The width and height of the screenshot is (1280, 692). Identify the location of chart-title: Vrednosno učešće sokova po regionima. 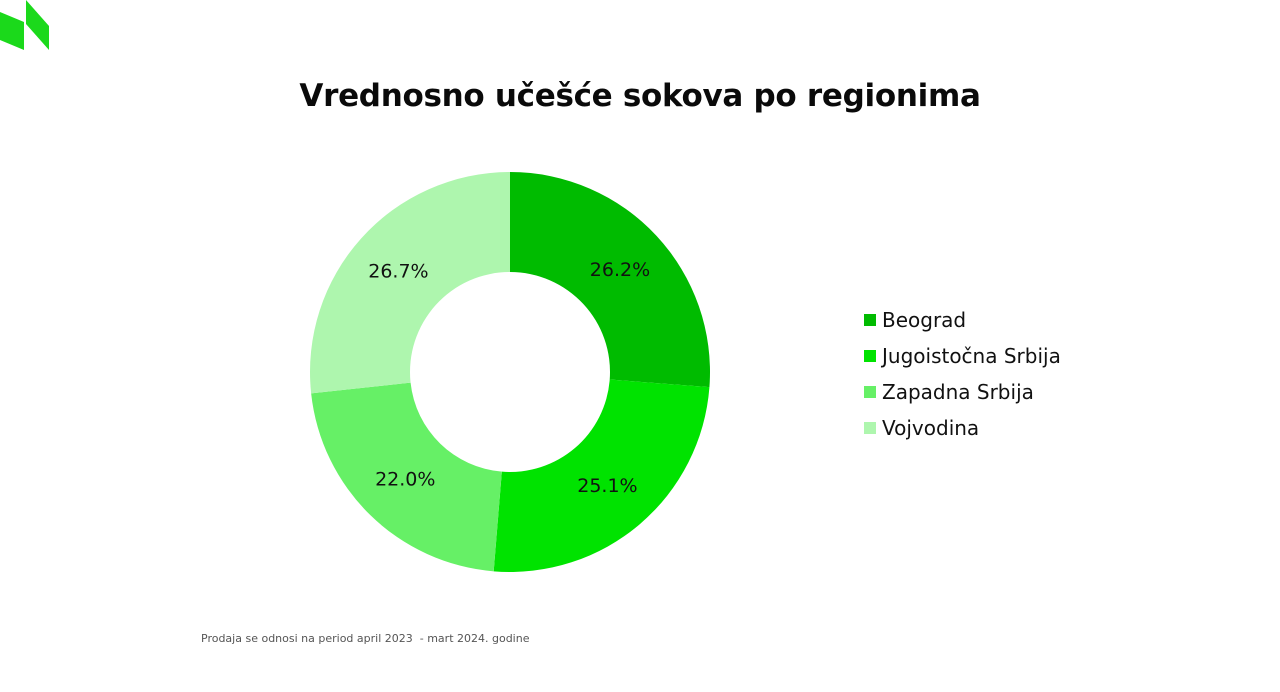
(640, 96).